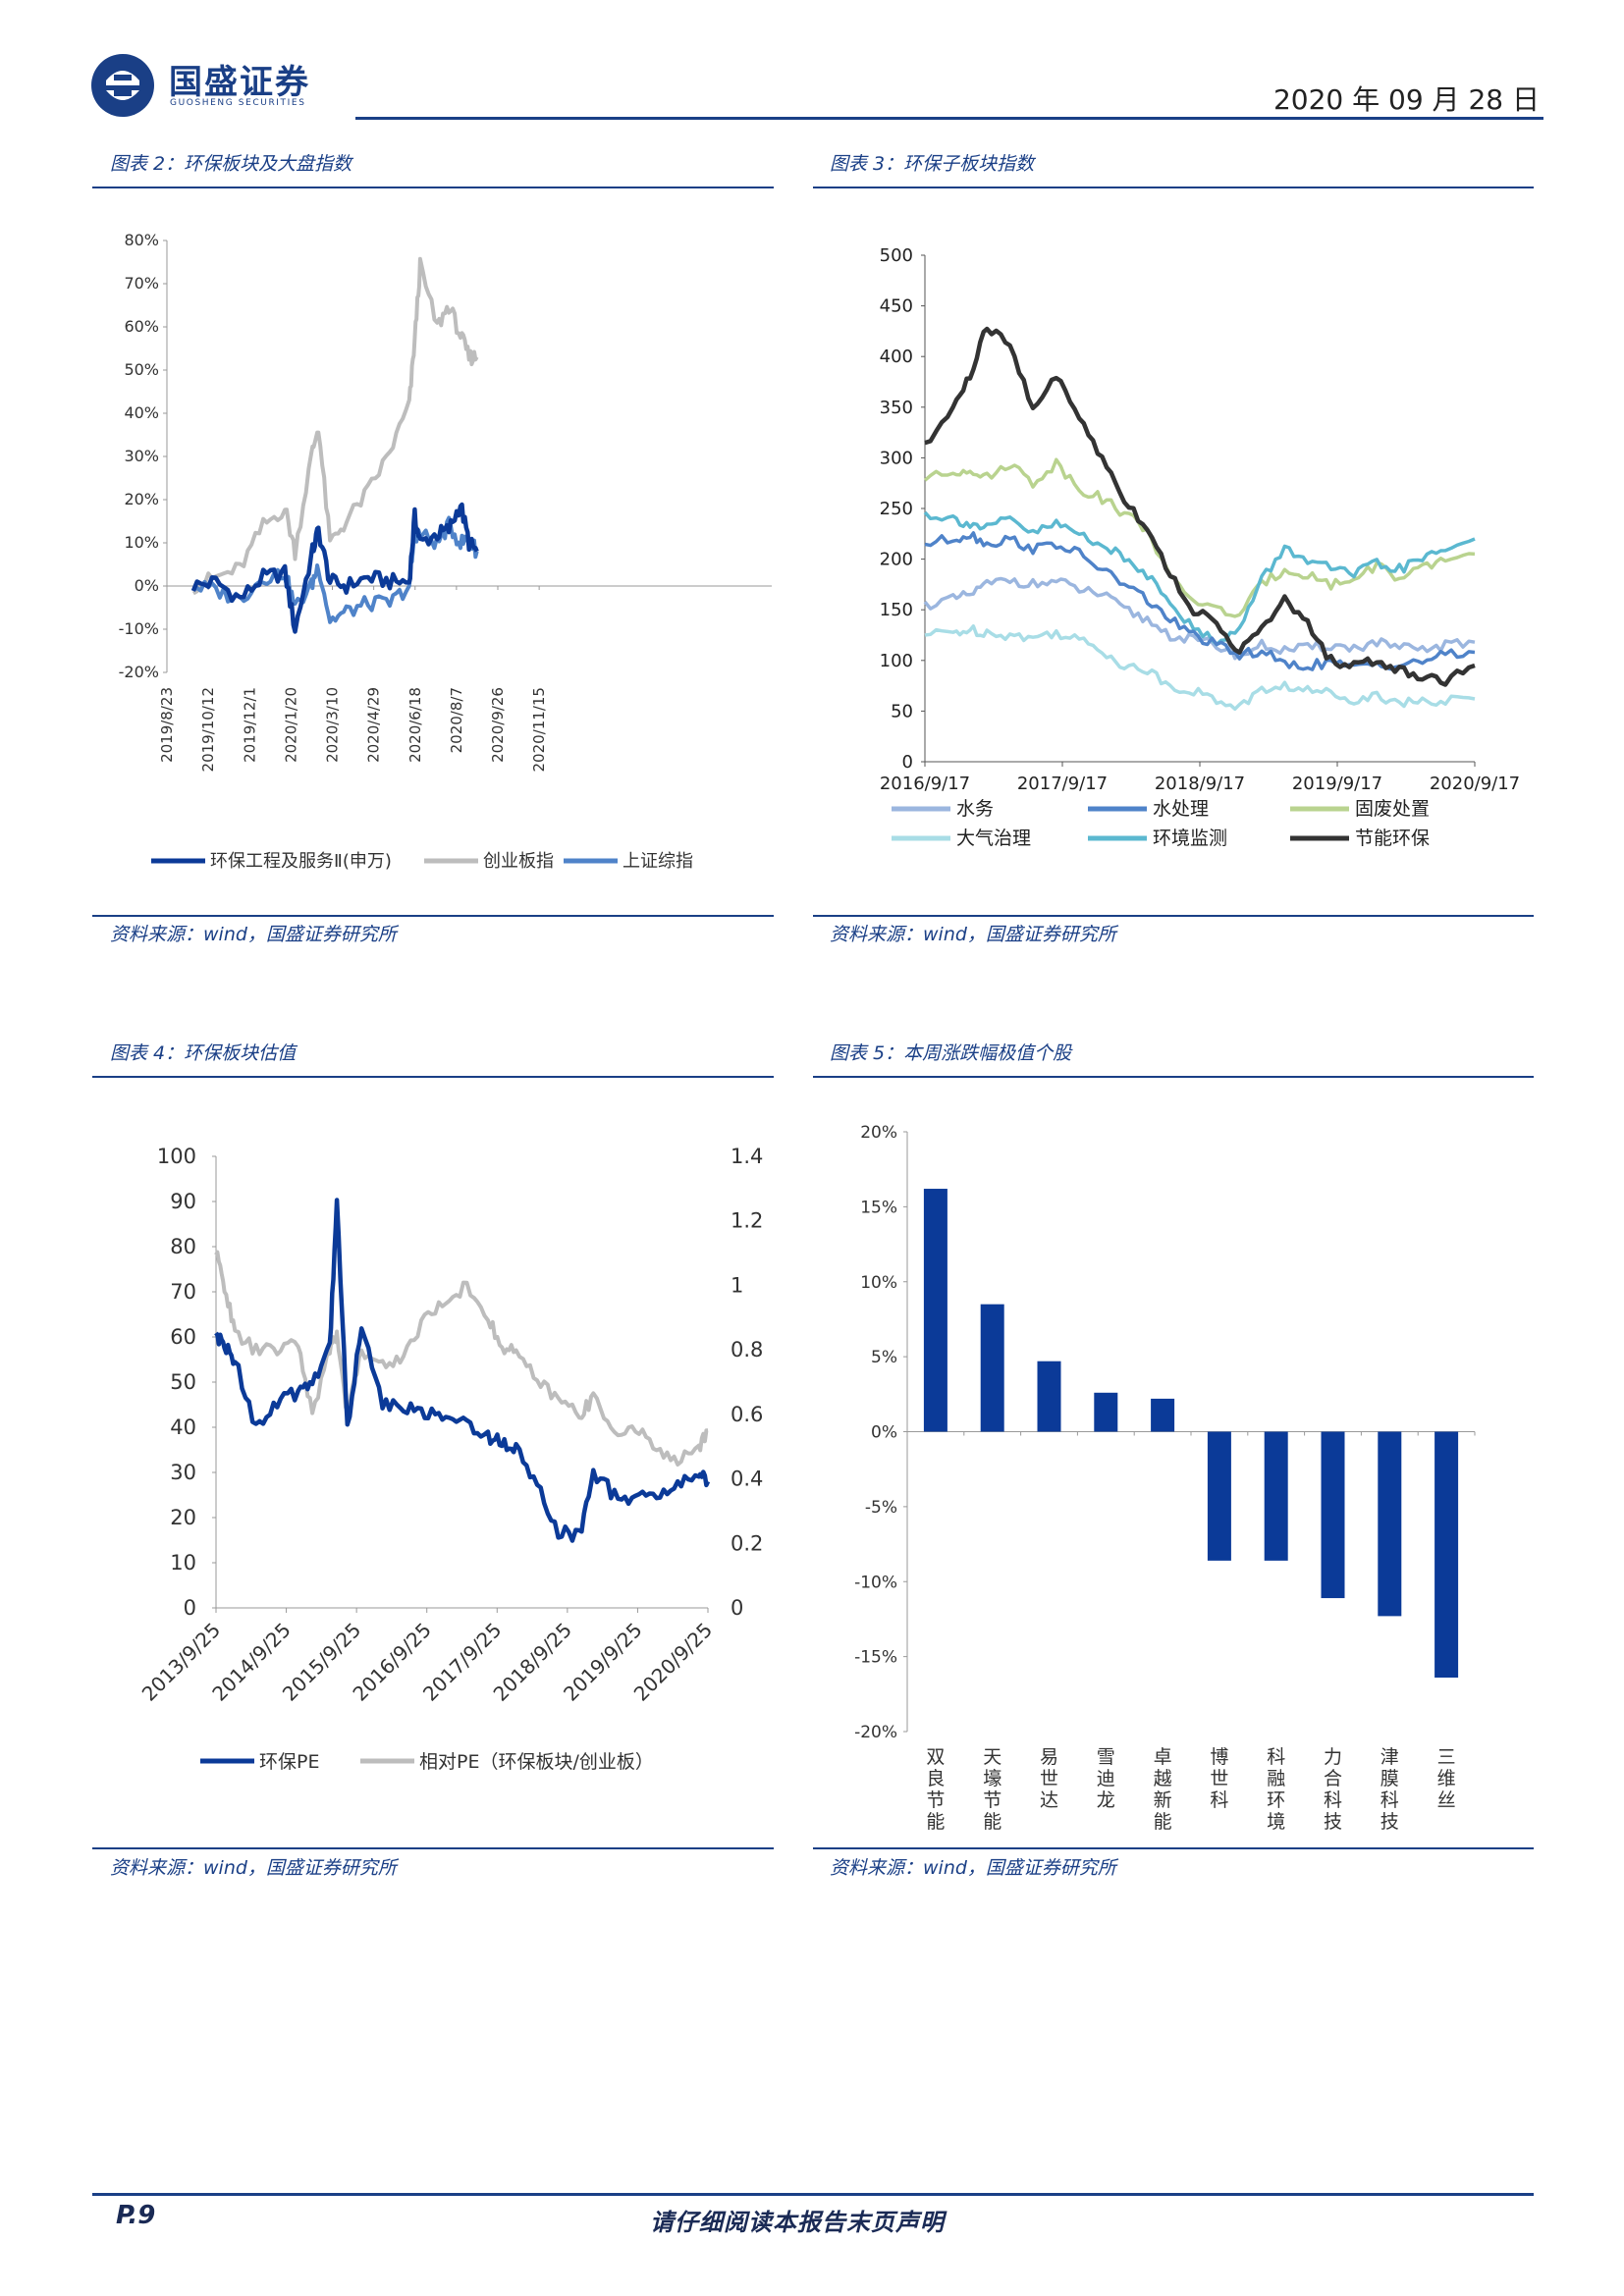 This screenshot has width=1624, height=2296. What do you see at coordinates (1173, 1077) in the screenshot?
I see `fig5-title-rule` at bounding box center [1173, 1077].